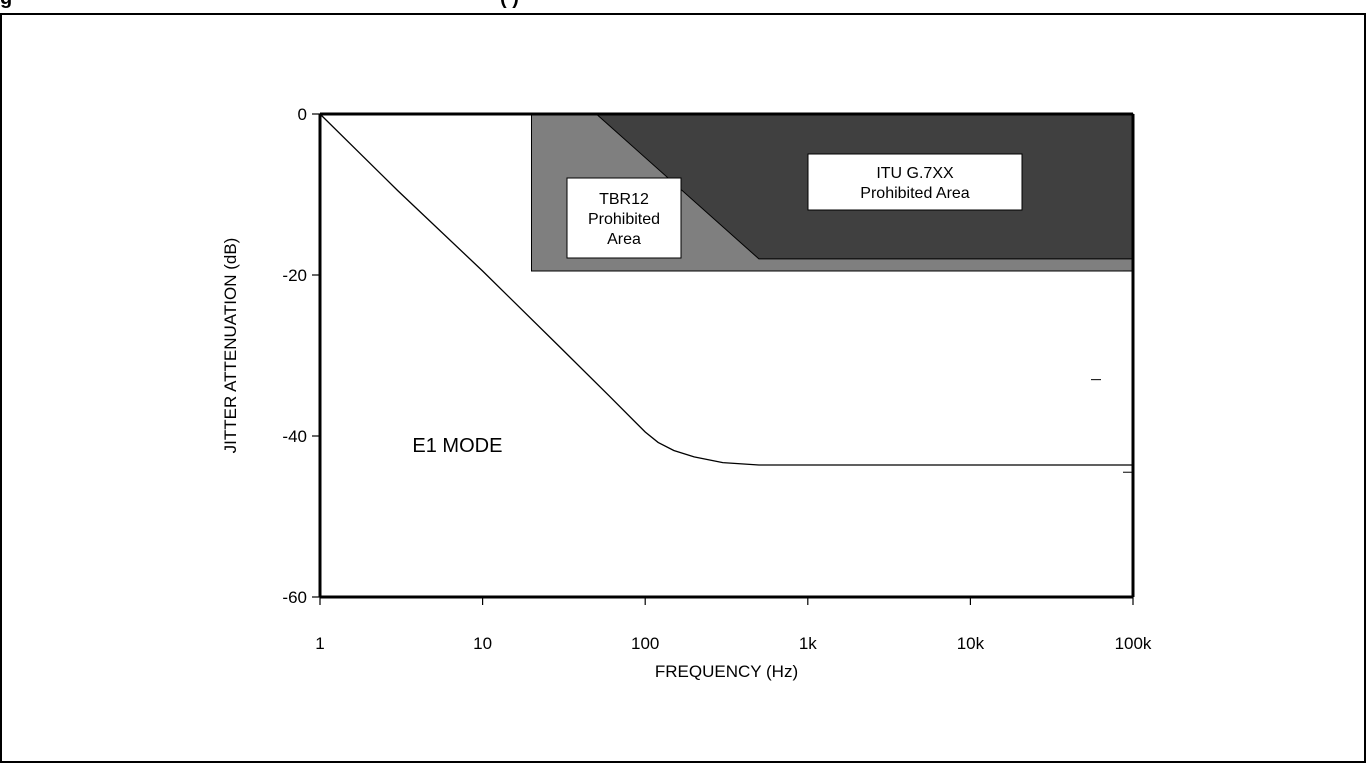  Describe the element at coordinates (645, 643) in the screenshot. I see `x-tick-label-2: 100` at that location.